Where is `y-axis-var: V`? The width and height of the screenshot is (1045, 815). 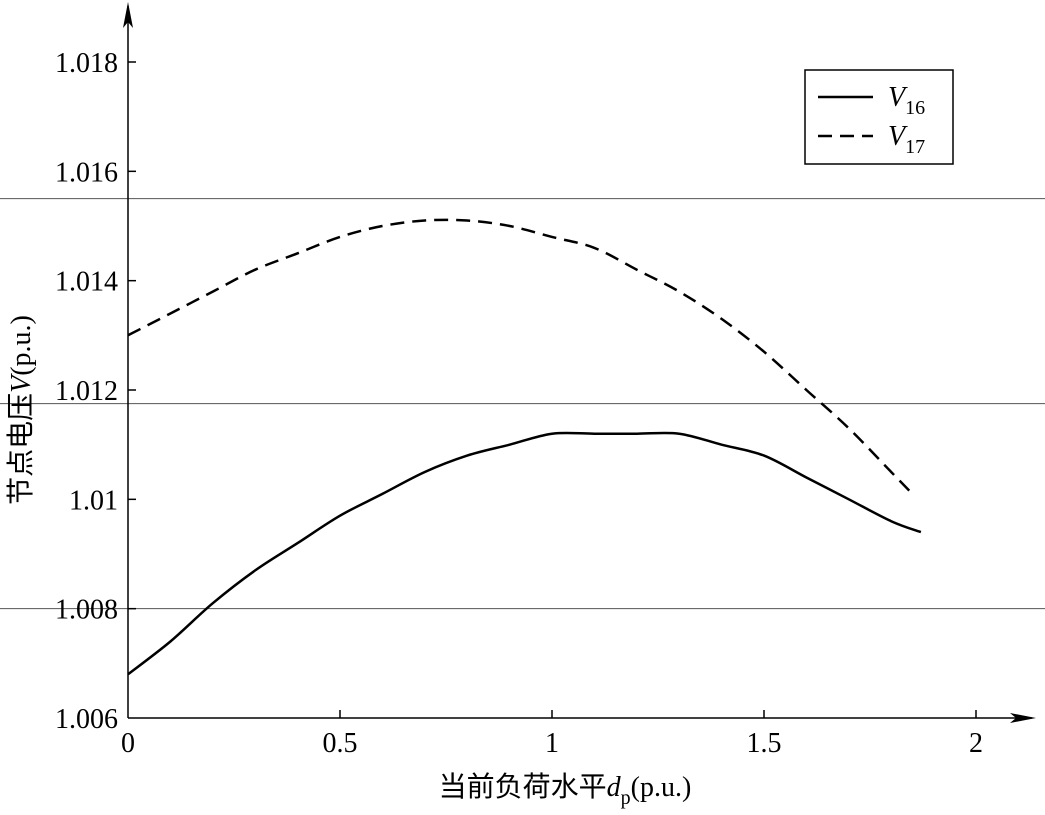
y-axis-var: V is located at coordinates (21, 383).